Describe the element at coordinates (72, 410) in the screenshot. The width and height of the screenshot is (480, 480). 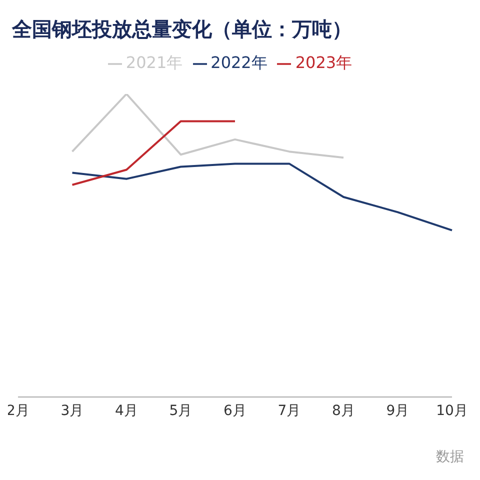
I see `x-tick-label: 3月` at that location.